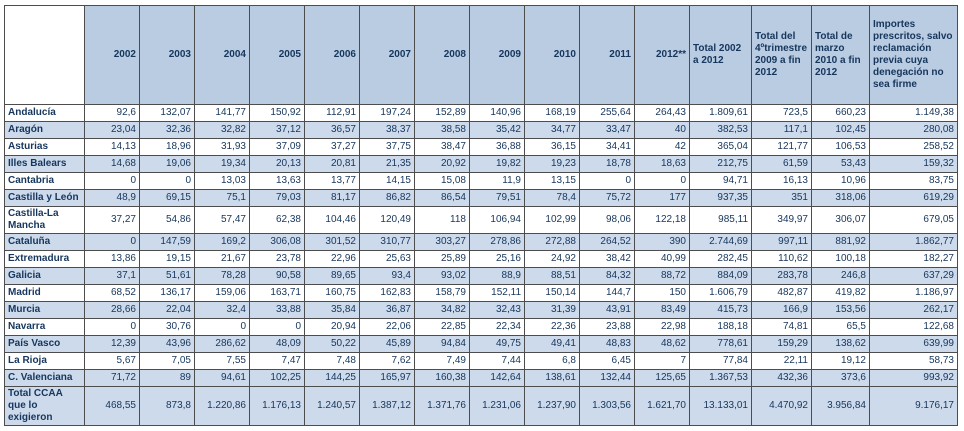 This screenshot has width=964, height=431. I want to click on year-column-header: 2004, so click(222, 55).